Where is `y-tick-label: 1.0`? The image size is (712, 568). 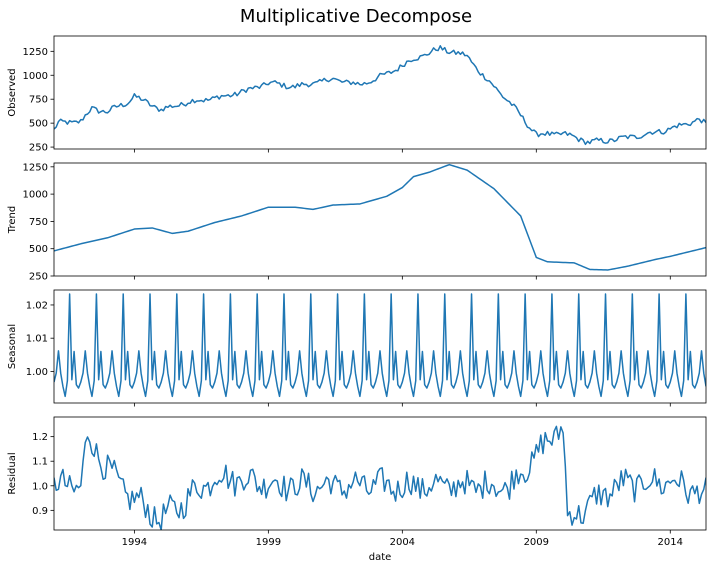
y-tick-label: 1.0 is located at coordinates (40, 486).